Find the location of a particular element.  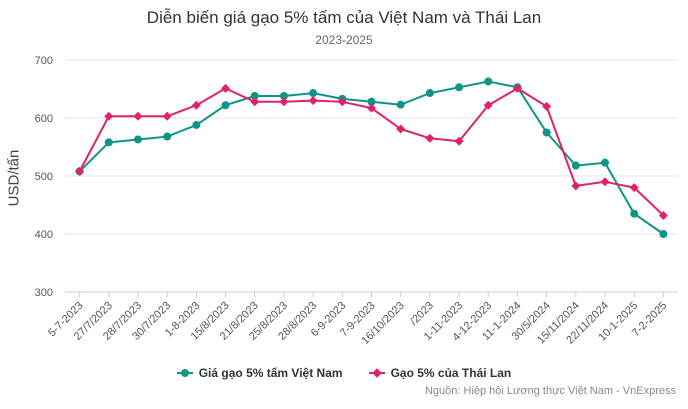

legend-label-thailand: Gạo 5% của Thái Lan is located at coordinates (451, 373).